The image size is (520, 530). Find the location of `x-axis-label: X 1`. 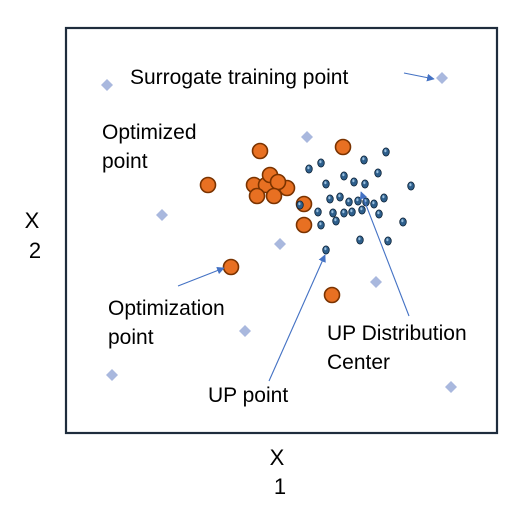

x-axis-label: X 1 is located at coordinates (280, 472).